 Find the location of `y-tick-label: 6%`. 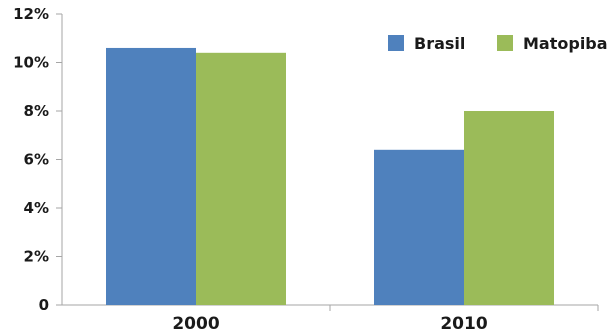

y-tick-label: 6% is located at coordinates (36, 160).